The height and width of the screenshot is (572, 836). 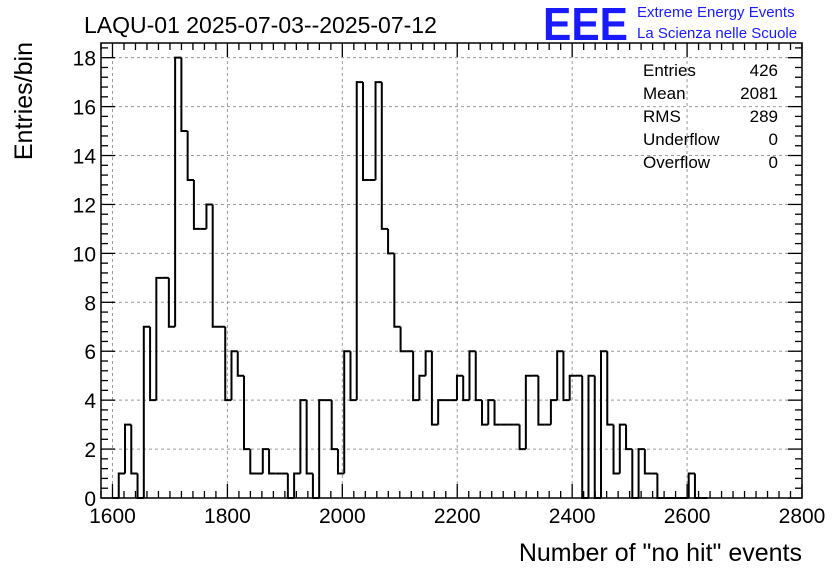 What do you see at coordinates (660, 553) in the screenshot?
I see `x-axis-label: Number of "no hit" events` at bounding box center [660, 553].